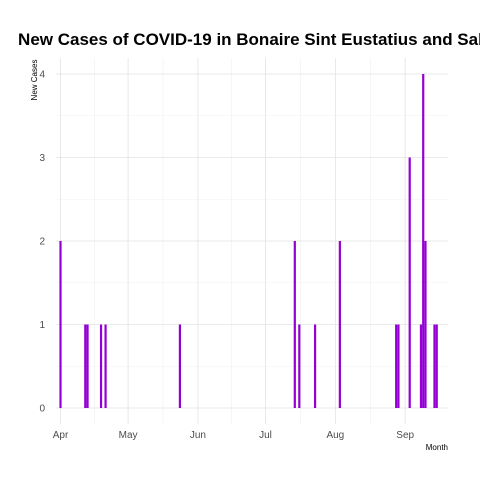 The image size is (480, 480). Describe the element at coordinates (61, 435) in the screenshot. I see `x-tick-label: Apr` at that location.